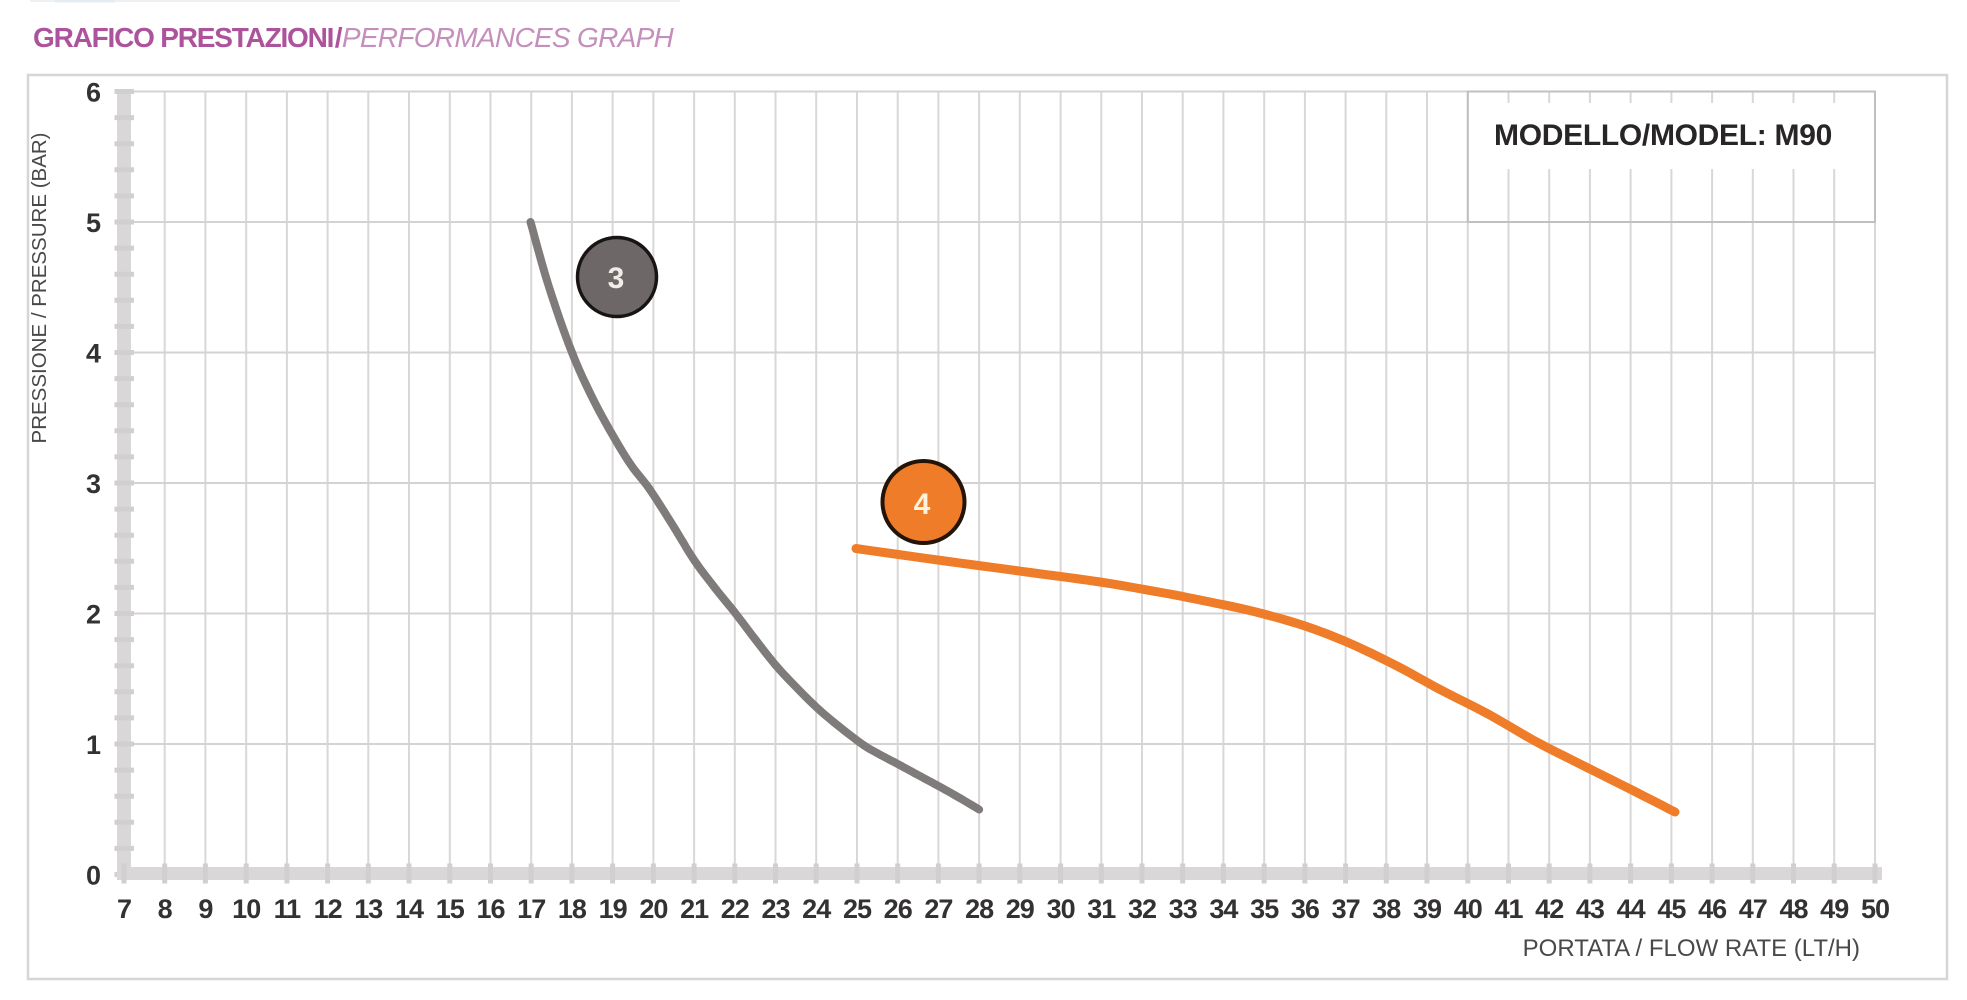  Describe the element at coordinates (1793, 909) in the screenshot. I see `svg-text: 48` at that location.